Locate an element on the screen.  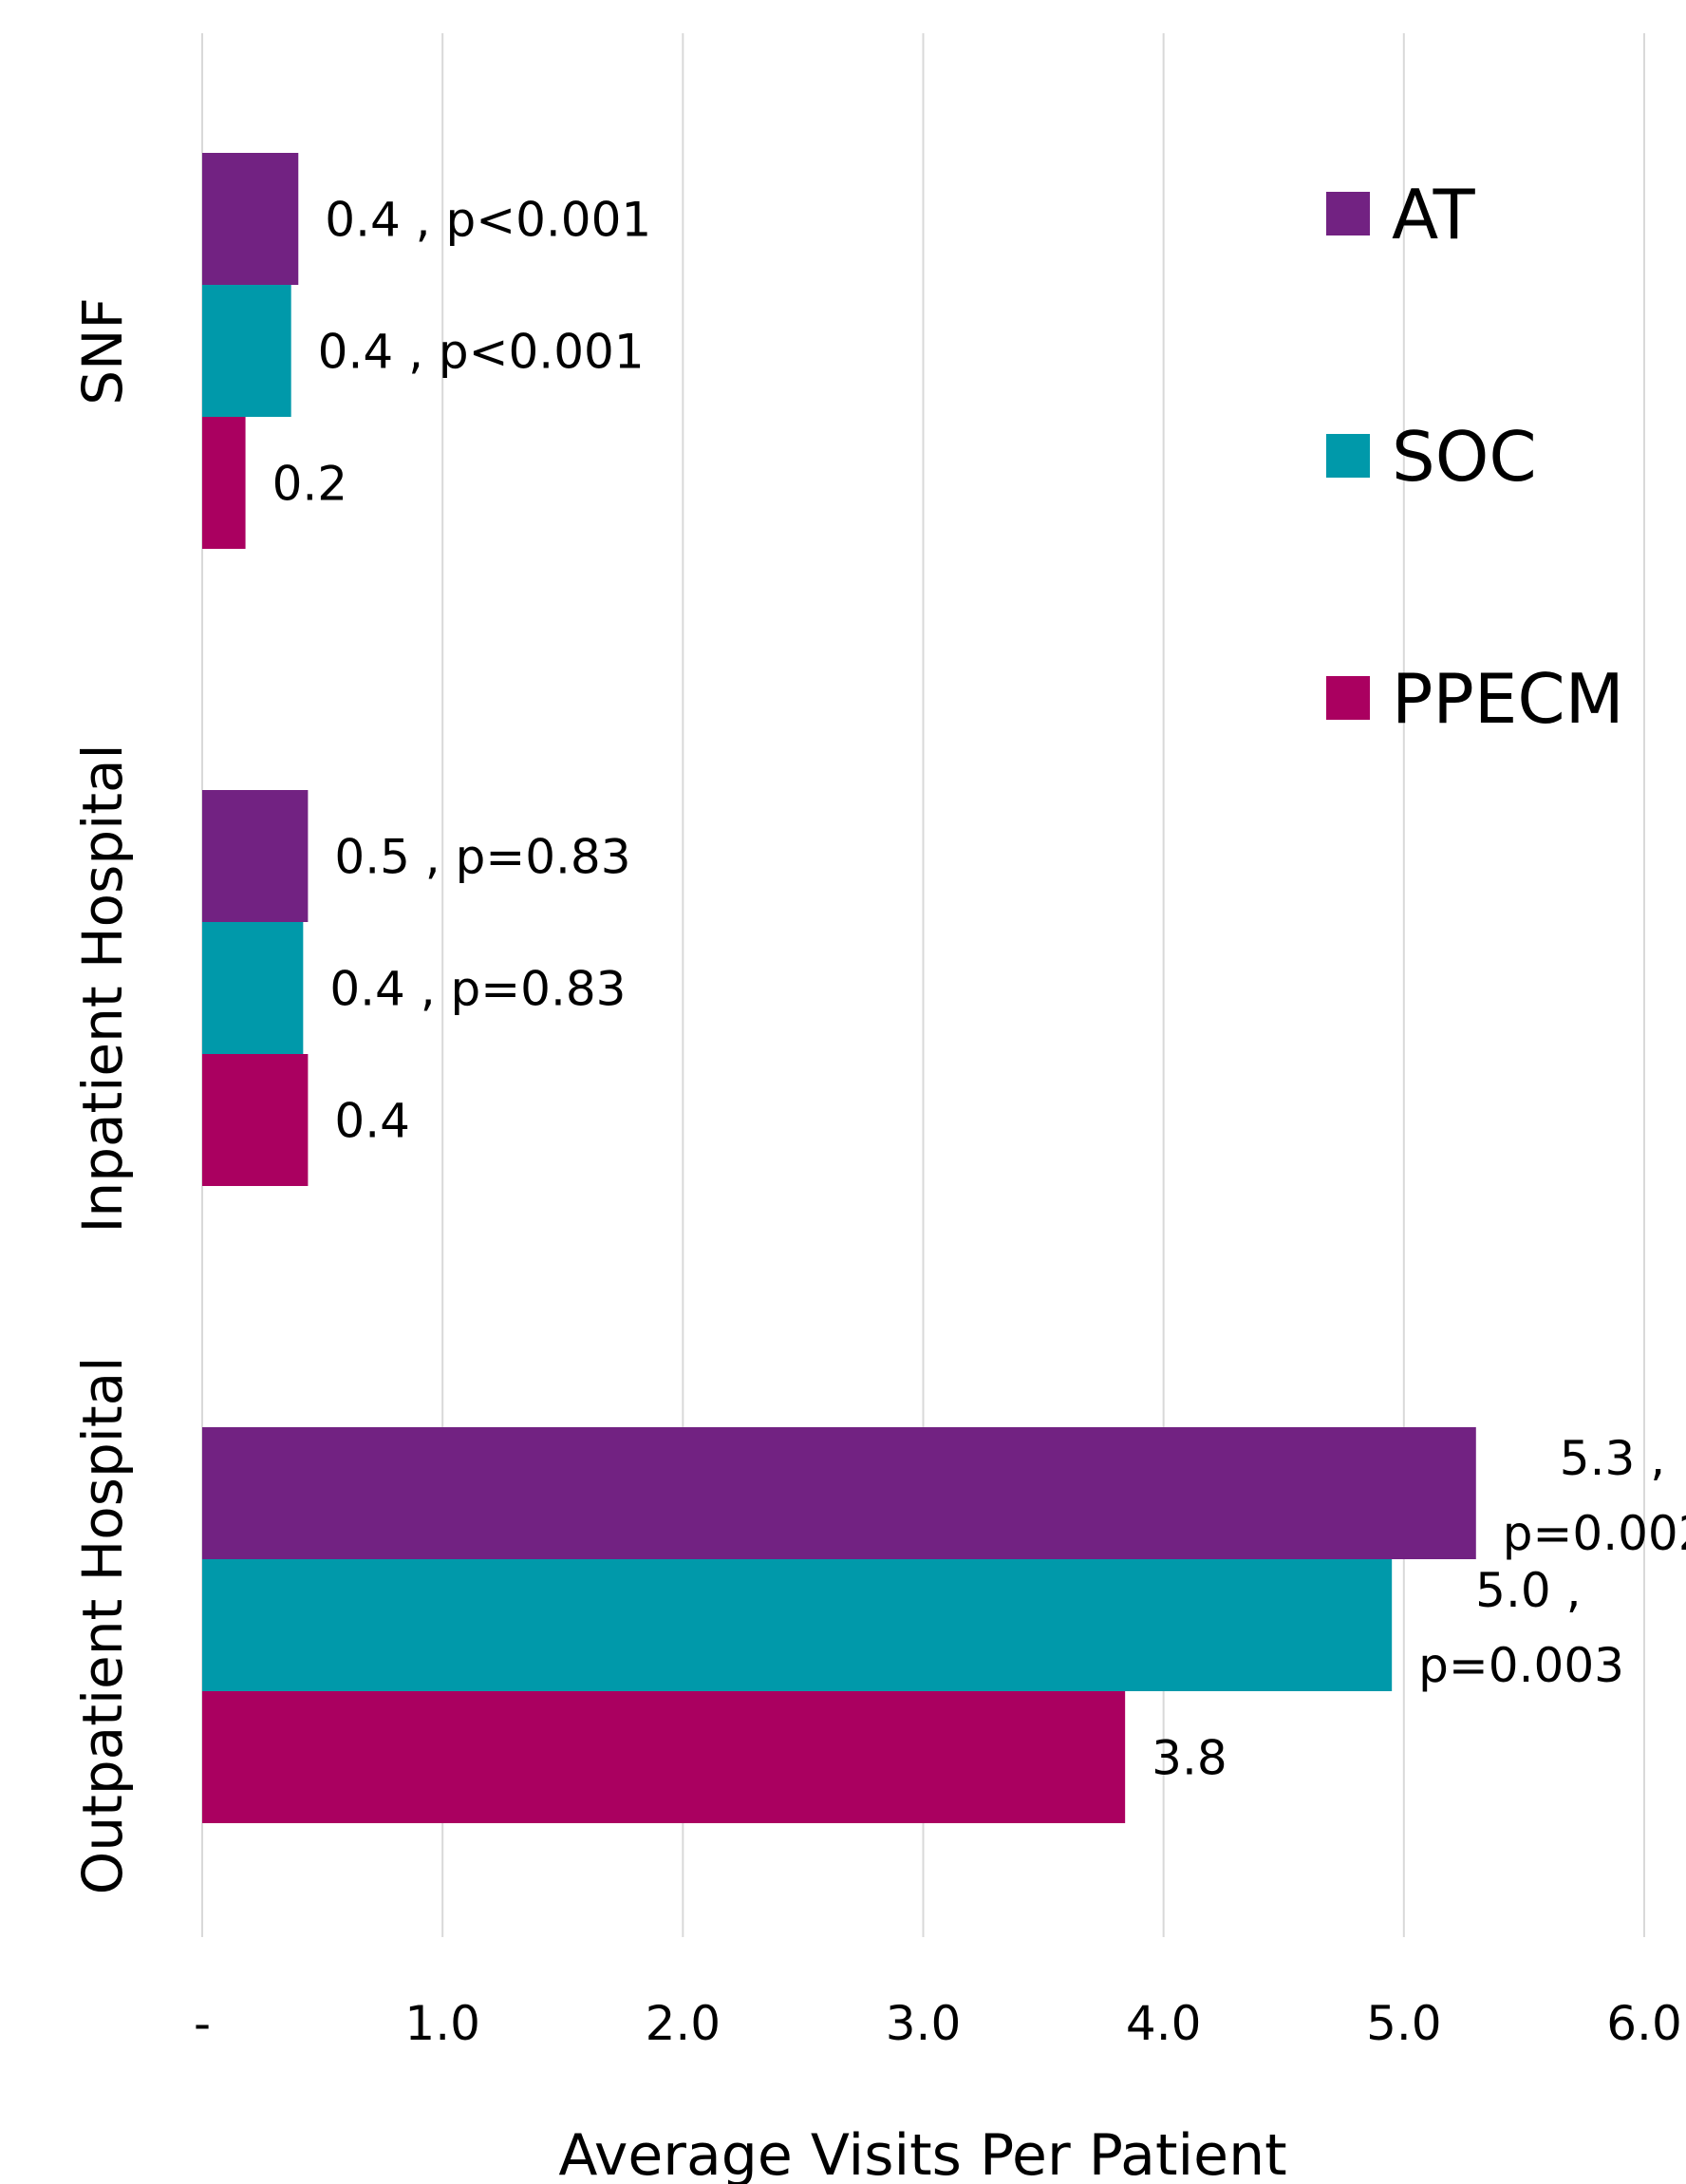
x-tick-label: 5.0 is located at coordinates (1404, 2023).